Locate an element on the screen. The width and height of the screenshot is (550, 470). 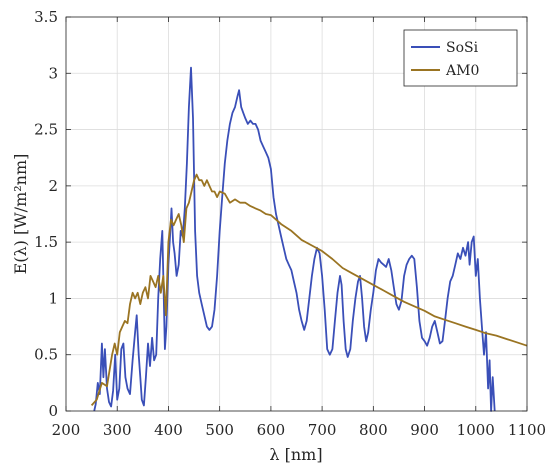
y-tick-label: 2.5 is located at coordinates (46, 130).